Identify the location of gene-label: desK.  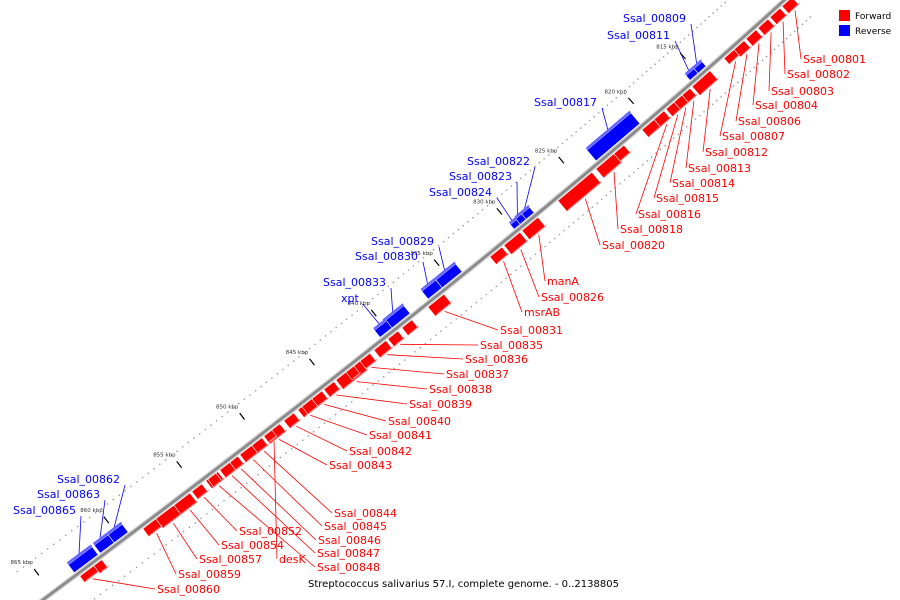
(292, 559).